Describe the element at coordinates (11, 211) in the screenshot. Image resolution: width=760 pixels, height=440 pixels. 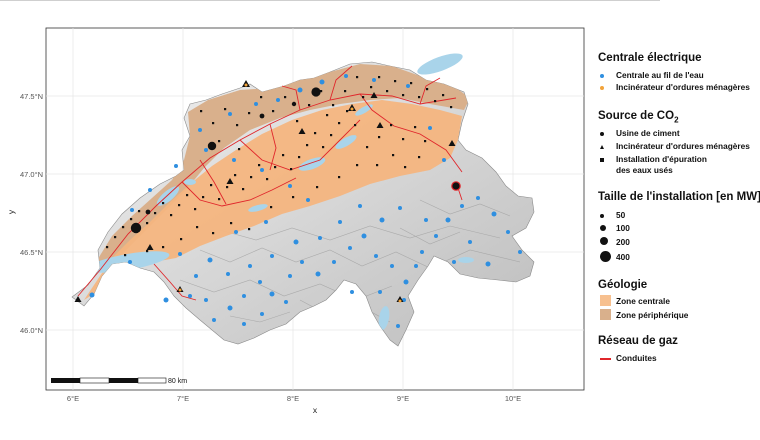
I see `y-axis-title: y` at that location.